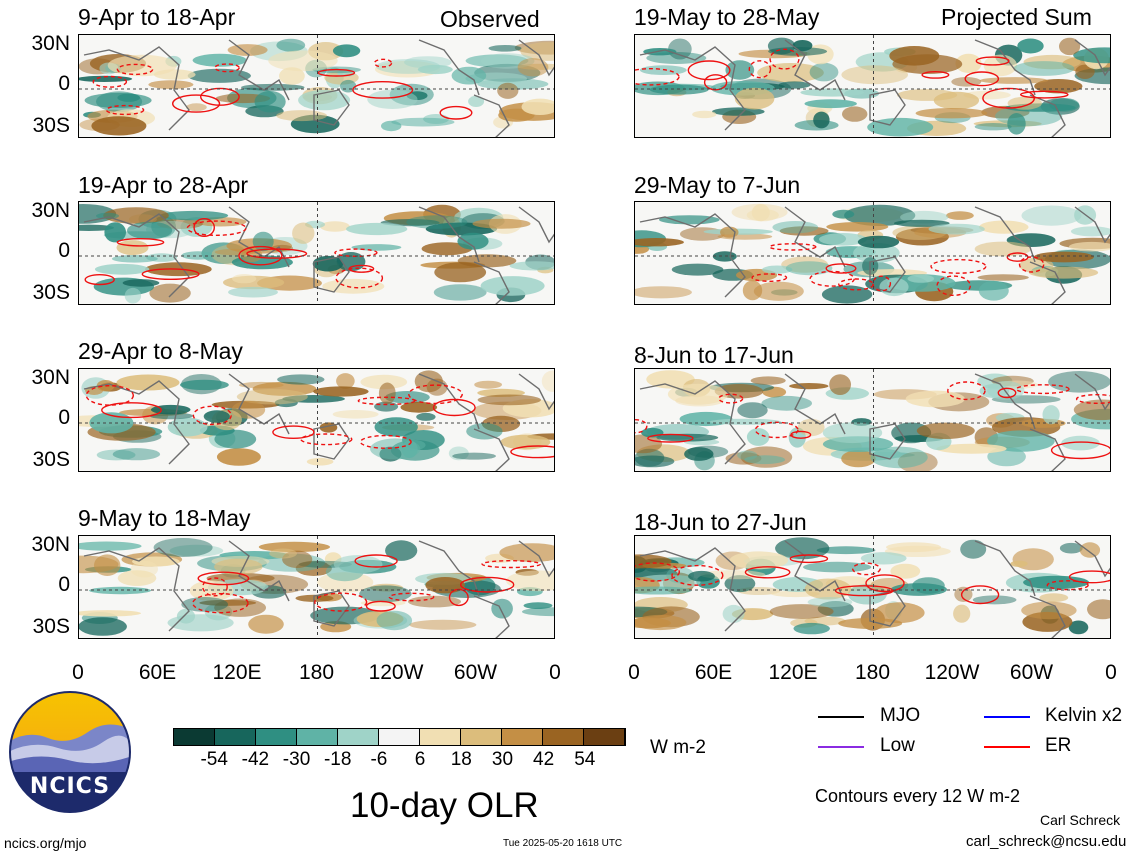 The height and width of the screenshot is (856, 1135). Describe the element at coordinates (461, 759) in the screenshot. I see `colorbar-tick-label: 18` at that location.